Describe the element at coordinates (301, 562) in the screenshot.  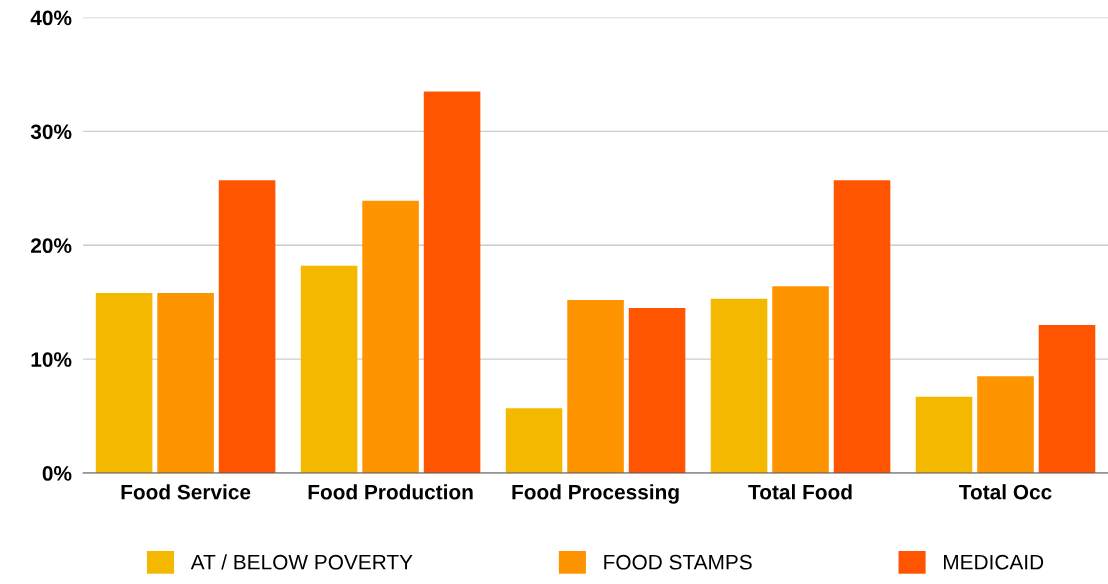
I see `legend-label: AT / BELOW POVERTY` at that location.